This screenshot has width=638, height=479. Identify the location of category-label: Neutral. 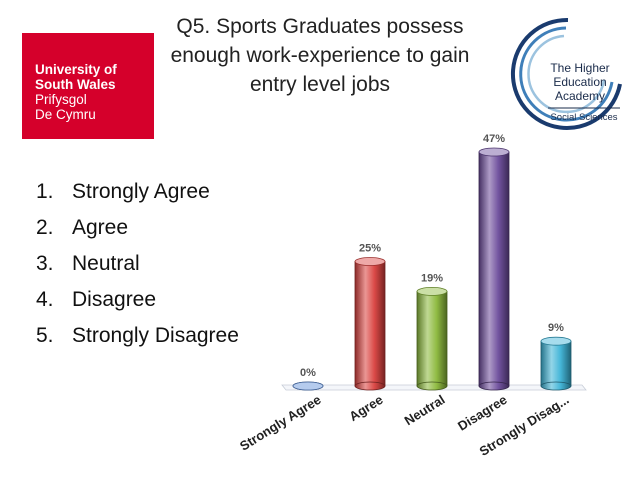
(425, 410).